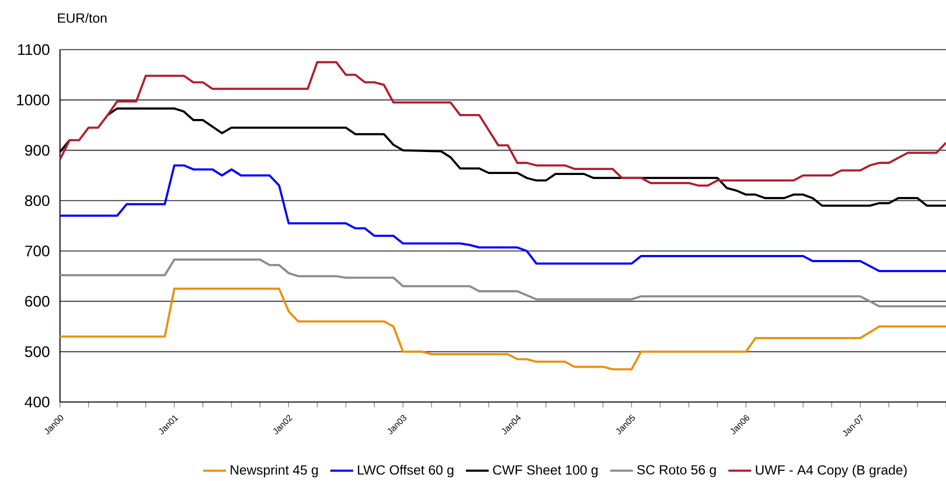  What do you see at coordinates (37, 352) in the screenshot?
I see `y-tick-label: 500` at bounding box center [37, 352].